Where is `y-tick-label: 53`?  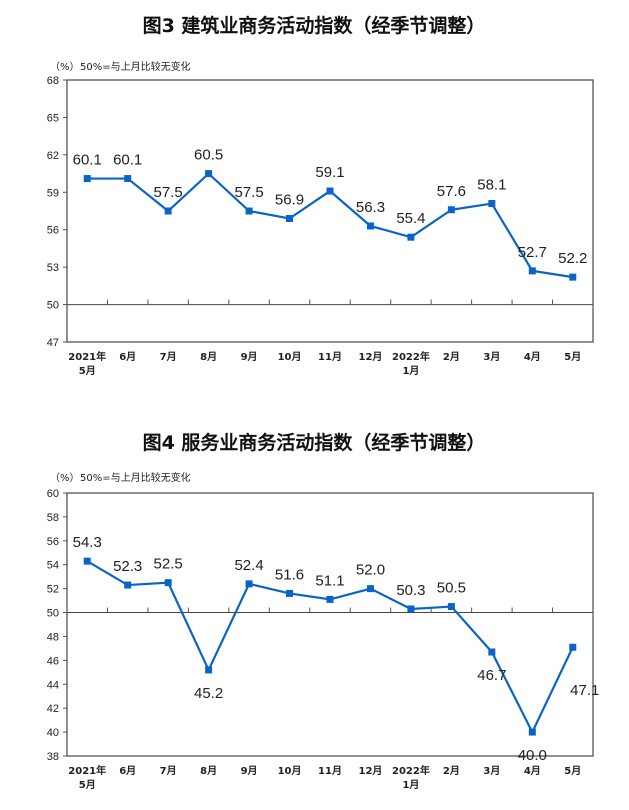 y-tick-label: 53 is located at coordinates (53, 268).